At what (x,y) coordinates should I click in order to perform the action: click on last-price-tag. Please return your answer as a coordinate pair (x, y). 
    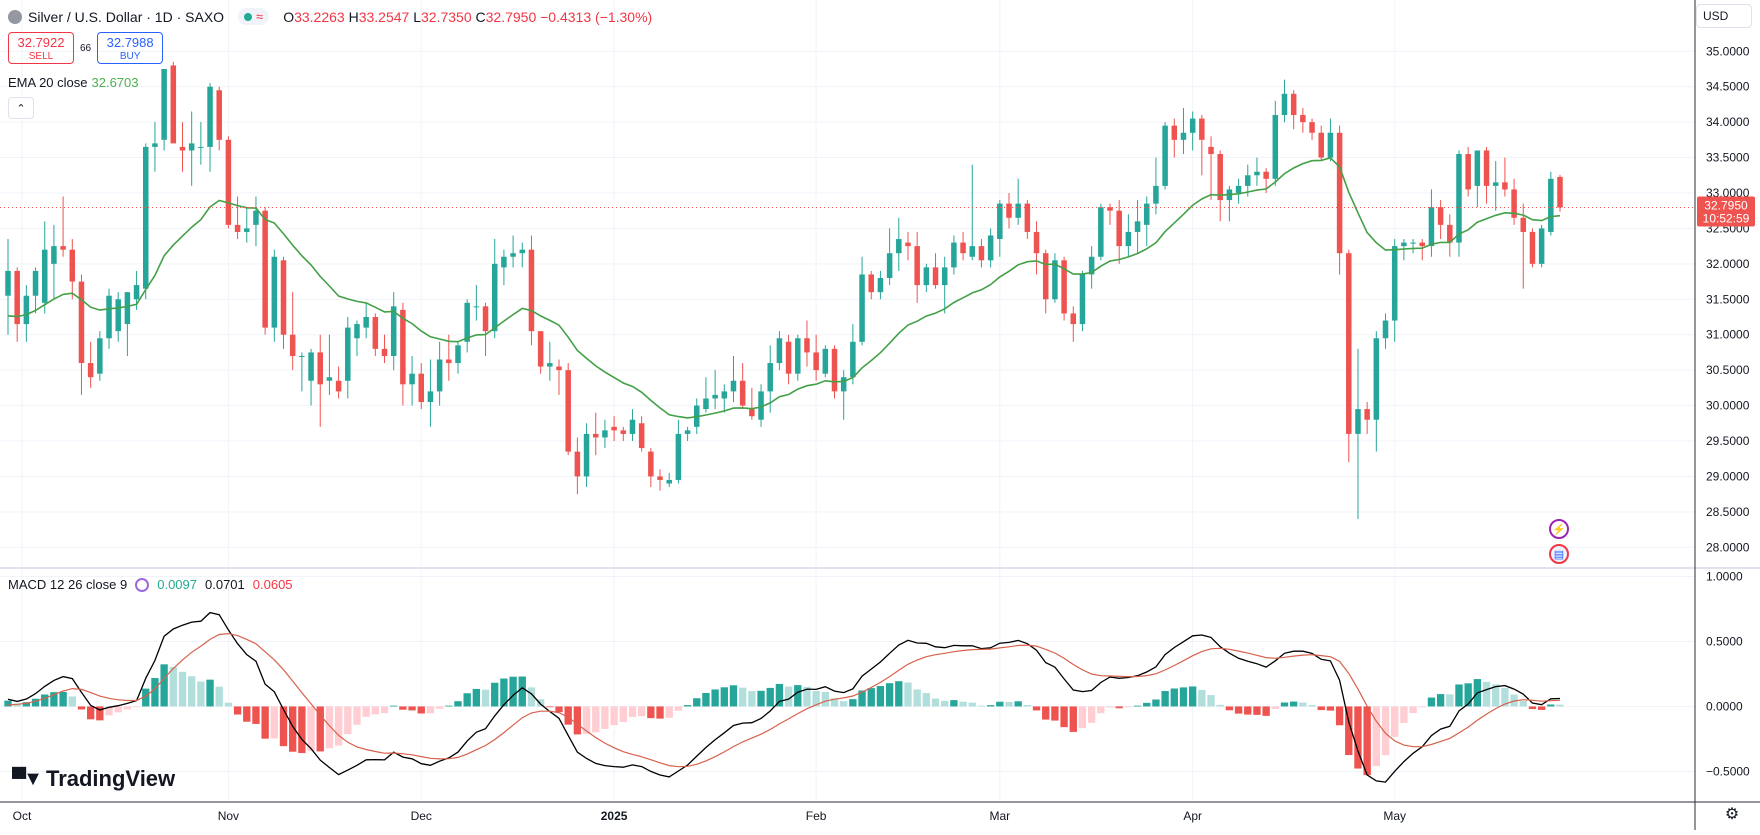
    Looking at the image, I should click on (1726, 211).